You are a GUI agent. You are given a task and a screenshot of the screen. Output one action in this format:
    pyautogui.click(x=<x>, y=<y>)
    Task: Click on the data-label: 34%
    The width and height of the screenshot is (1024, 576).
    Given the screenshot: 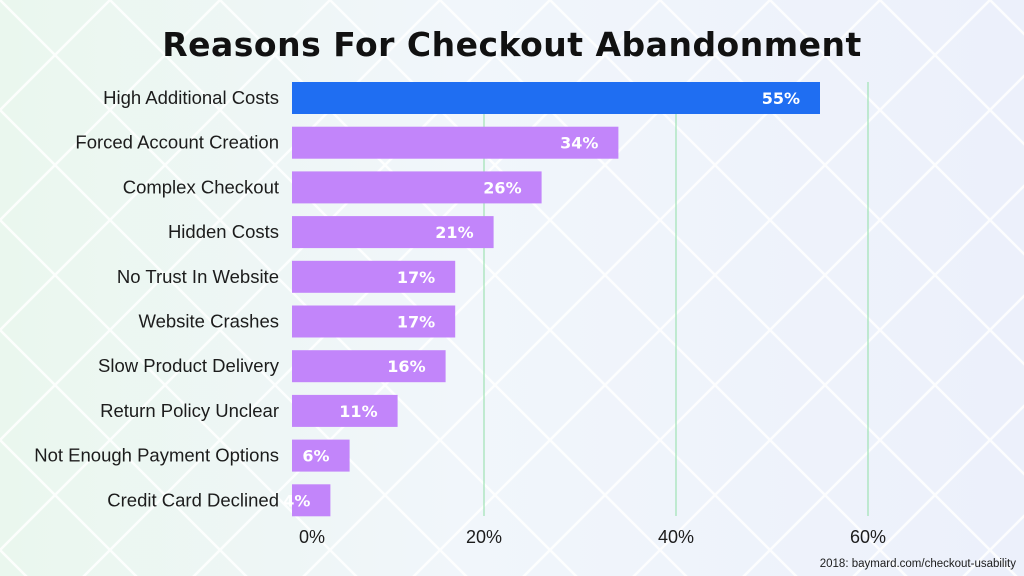 What is the action you would take?
    pyautogui.click(x=579, y=143)
    